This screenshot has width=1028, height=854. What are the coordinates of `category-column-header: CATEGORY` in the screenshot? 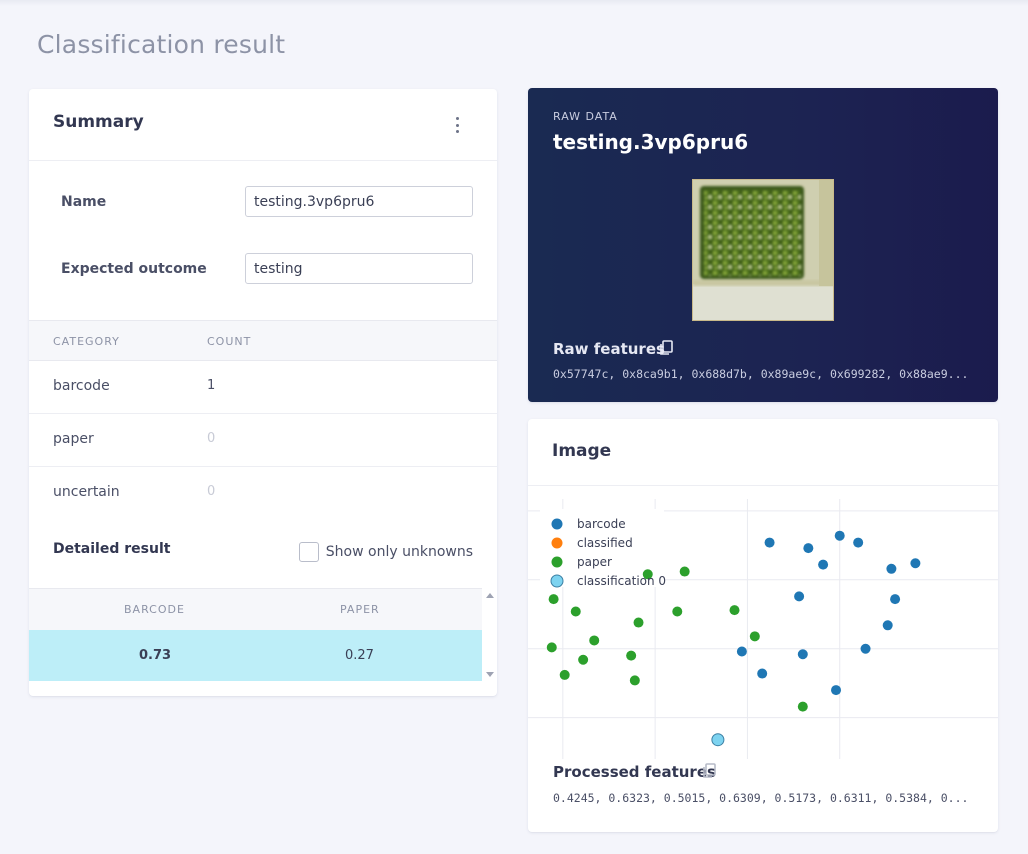 It's located at (86, 341).